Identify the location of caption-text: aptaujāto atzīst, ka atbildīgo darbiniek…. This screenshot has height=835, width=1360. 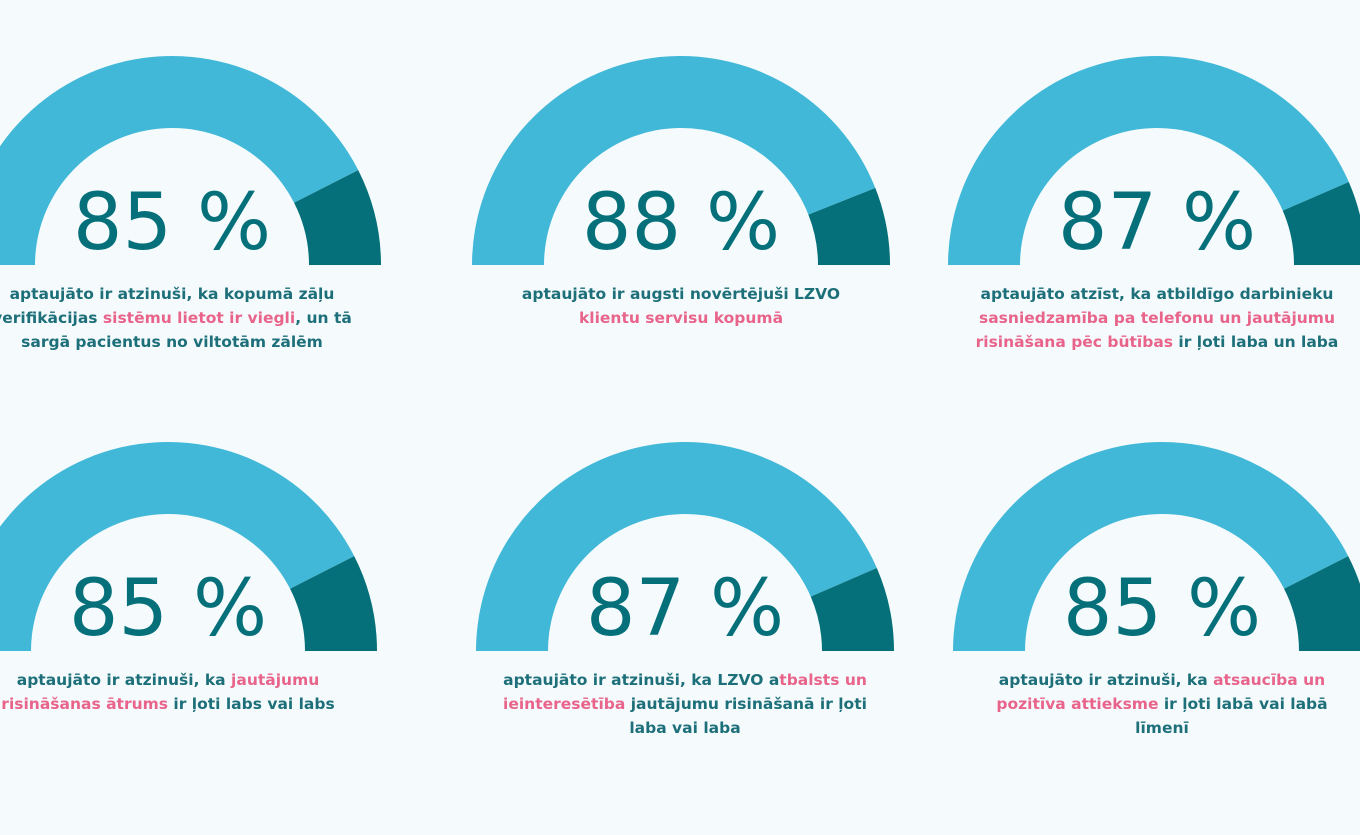
(1157, 294).